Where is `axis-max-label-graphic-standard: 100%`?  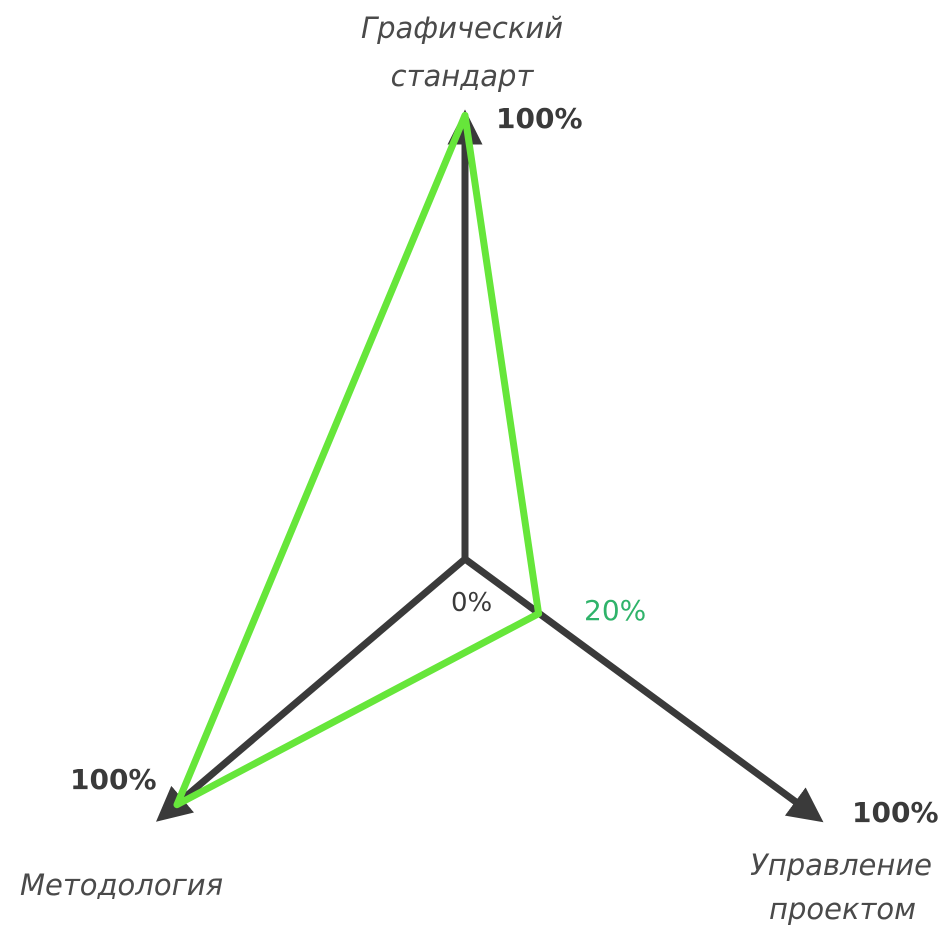 axis-max-label-graphic-standard: 100% is located at coordinates (539, 118).